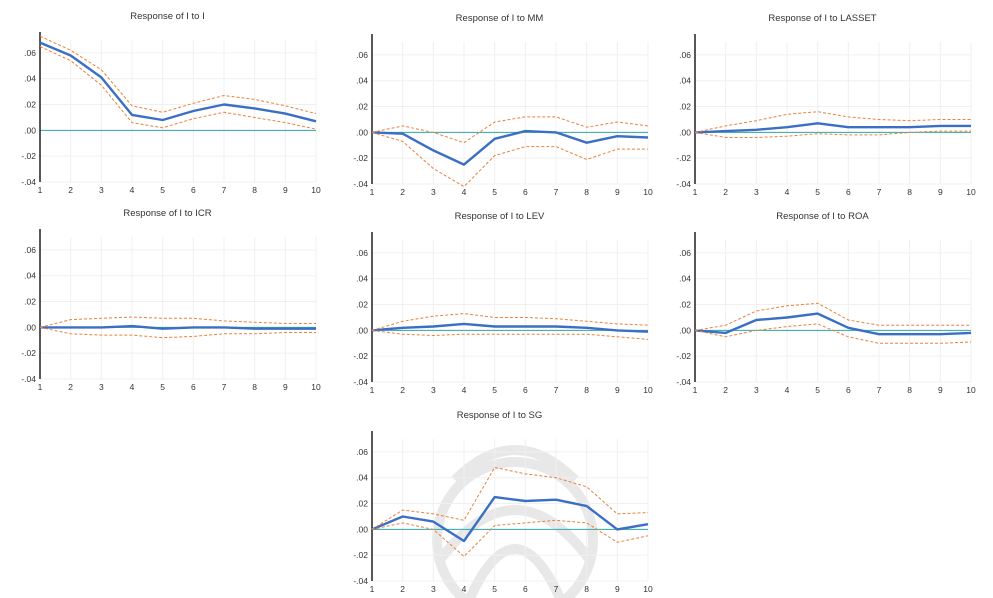 Image resolution: width=993 pixels, height=598 pixels. Describe the element at coordinates (500, 18) in the screenshot. I see `chart-title: Response of I to MM` at that location.